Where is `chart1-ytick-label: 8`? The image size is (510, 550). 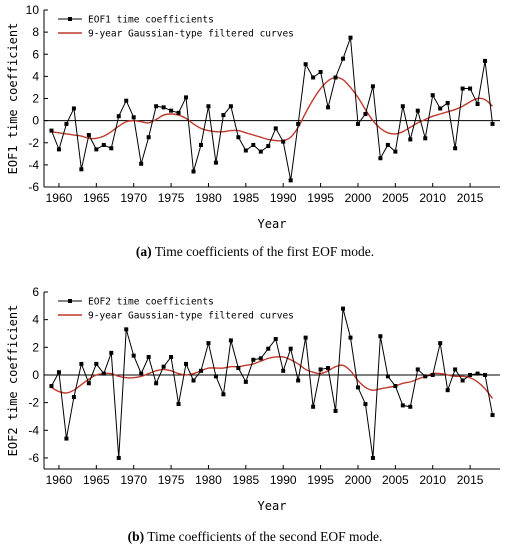
chart1-ytick-label: 8 is located at coordinates (35, 32).